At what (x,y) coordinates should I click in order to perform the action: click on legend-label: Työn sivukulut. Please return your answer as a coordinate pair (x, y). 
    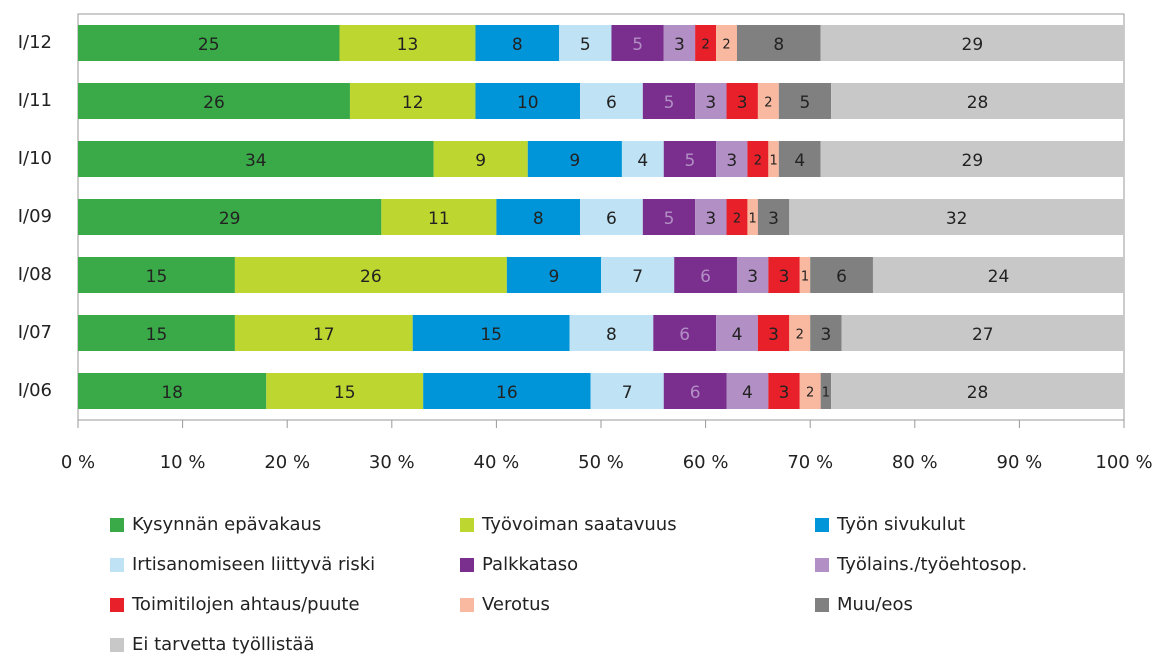
    Looking at the image, I should click on (900, 524).